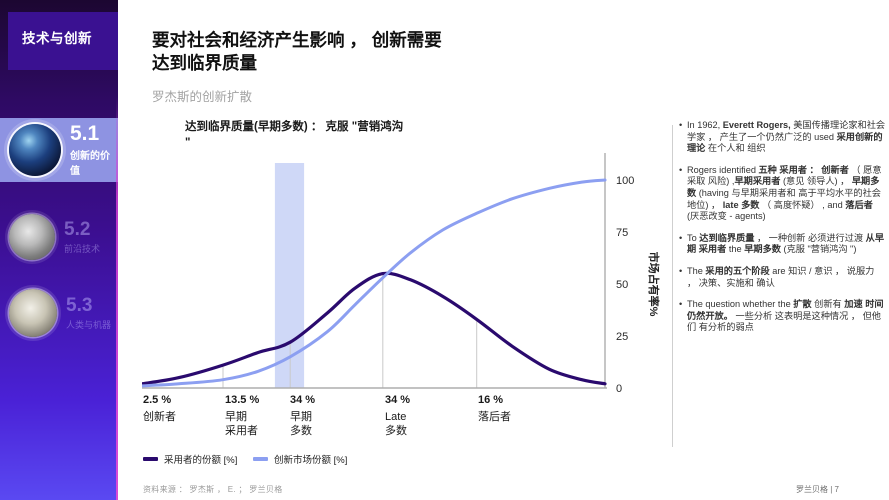 The height and width of the screenshot is (500, 889). I want to click on section-label: 前沿技术, so click(82, 248).